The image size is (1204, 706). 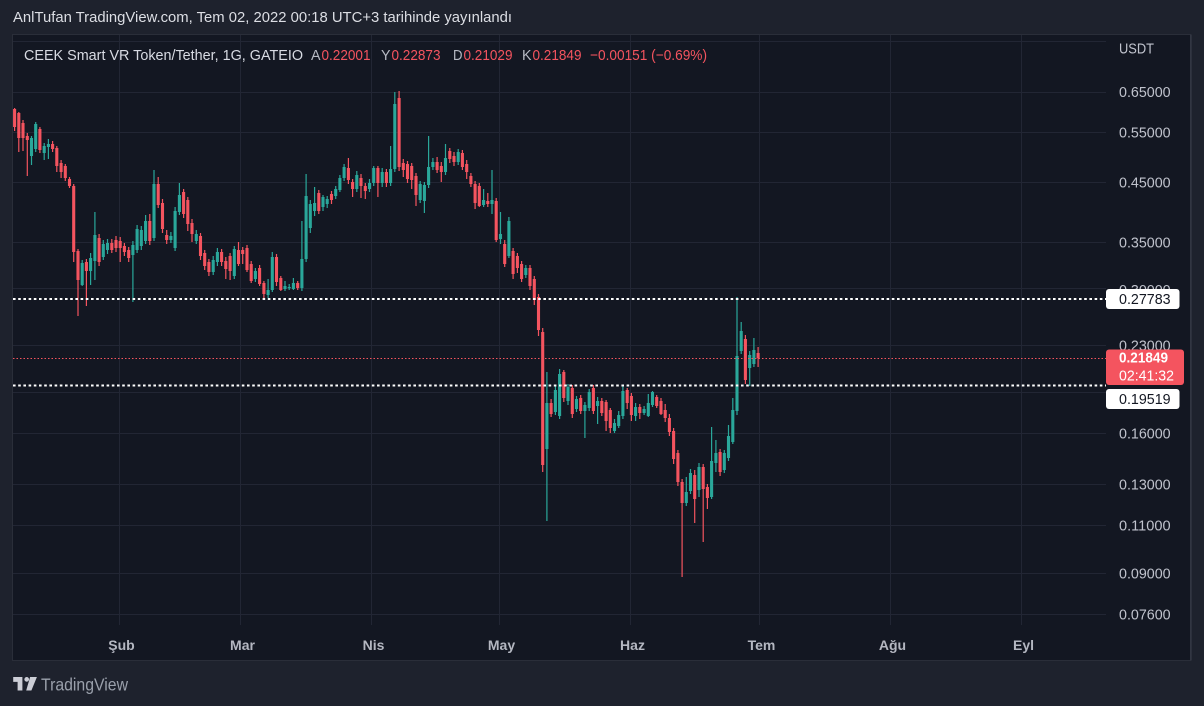 What do you see at coordinates (163, 55) in the screenshot?
I see `svg-text:CEEK Smart VR Token/Tether, 1G: CEEK Smart VR Token/Tether, 1G, GATEIO` at bounding box center [163, 55].